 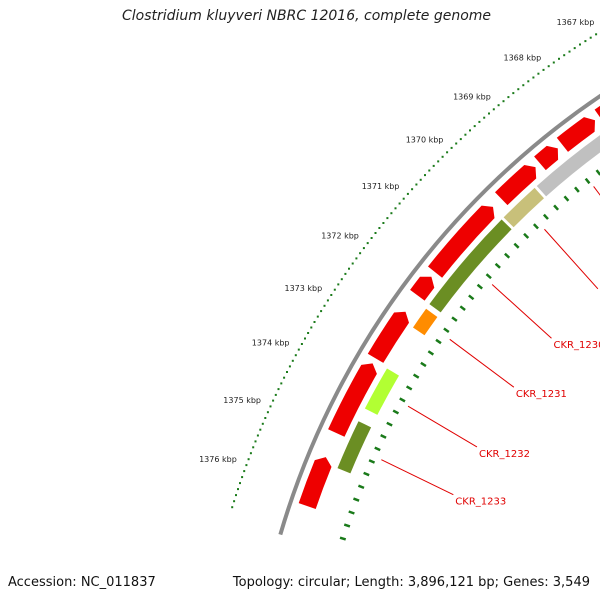 I want to click on scale-tick-label: 1373 kbp, so click(x=303, y=288).